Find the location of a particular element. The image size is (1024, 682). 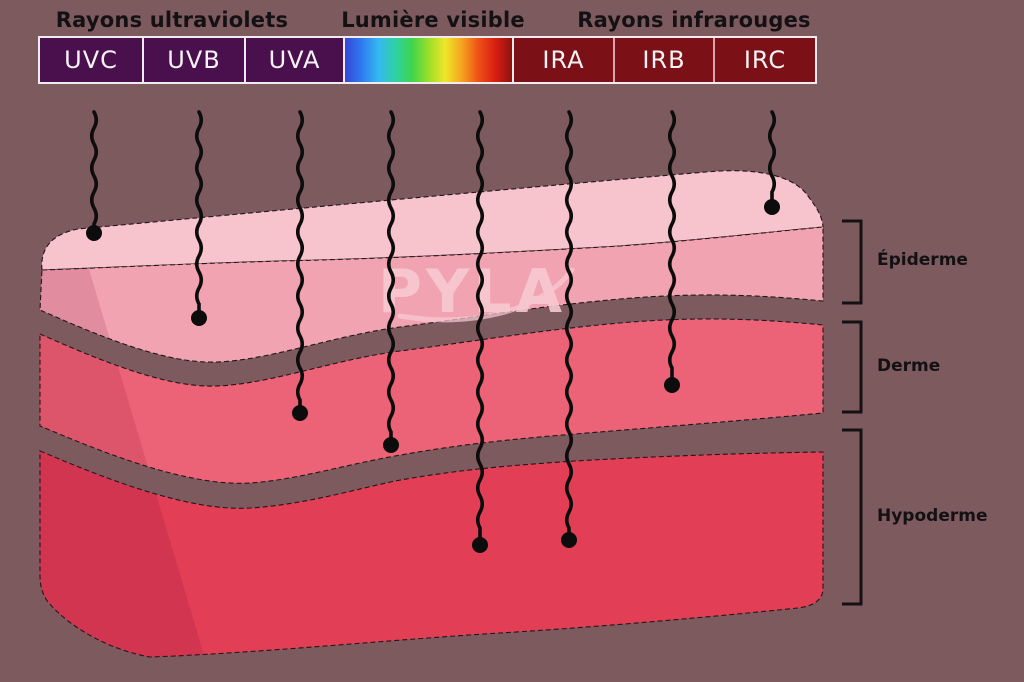

segment-uvc-label: UVC is located at coordinates (91, 60).